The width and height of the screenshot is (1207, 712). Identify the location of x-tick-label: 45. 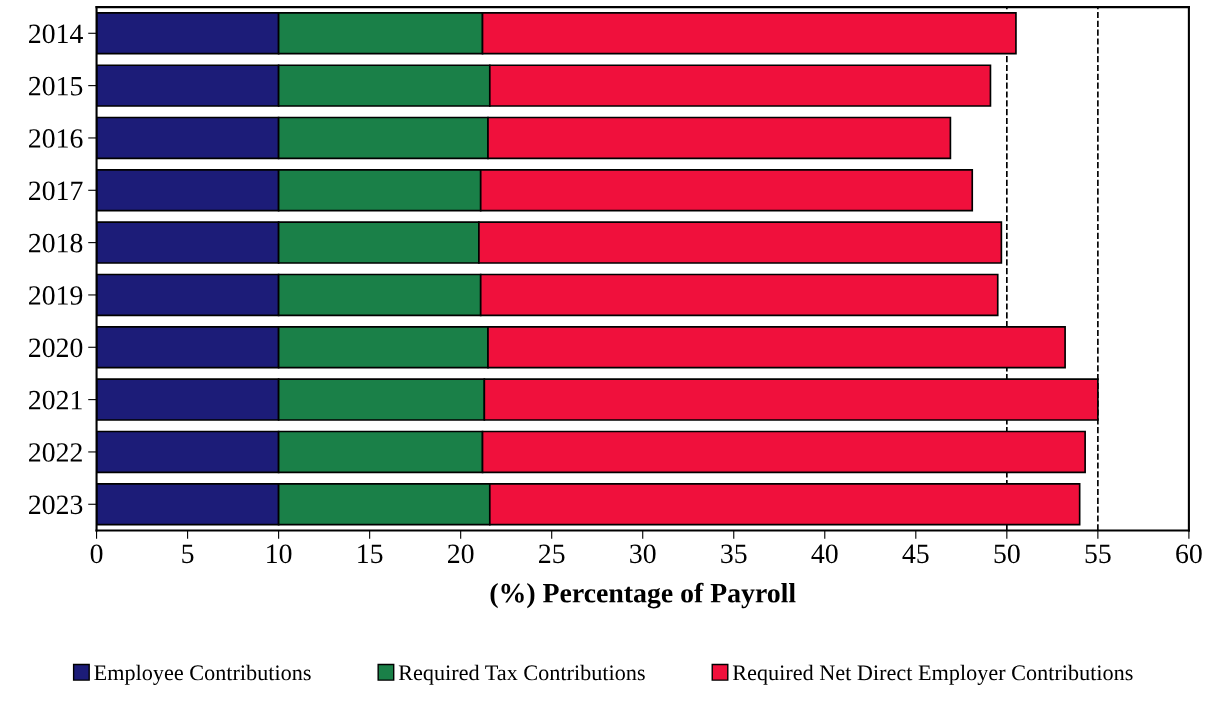
(915, 554).